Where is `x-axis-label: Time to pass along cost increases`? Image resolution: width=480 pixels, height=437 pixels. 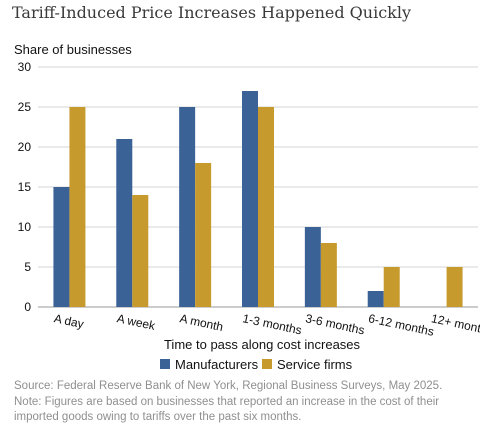
x-axis-label: Time to pass along cost increases is located at coordinates (262, 344).